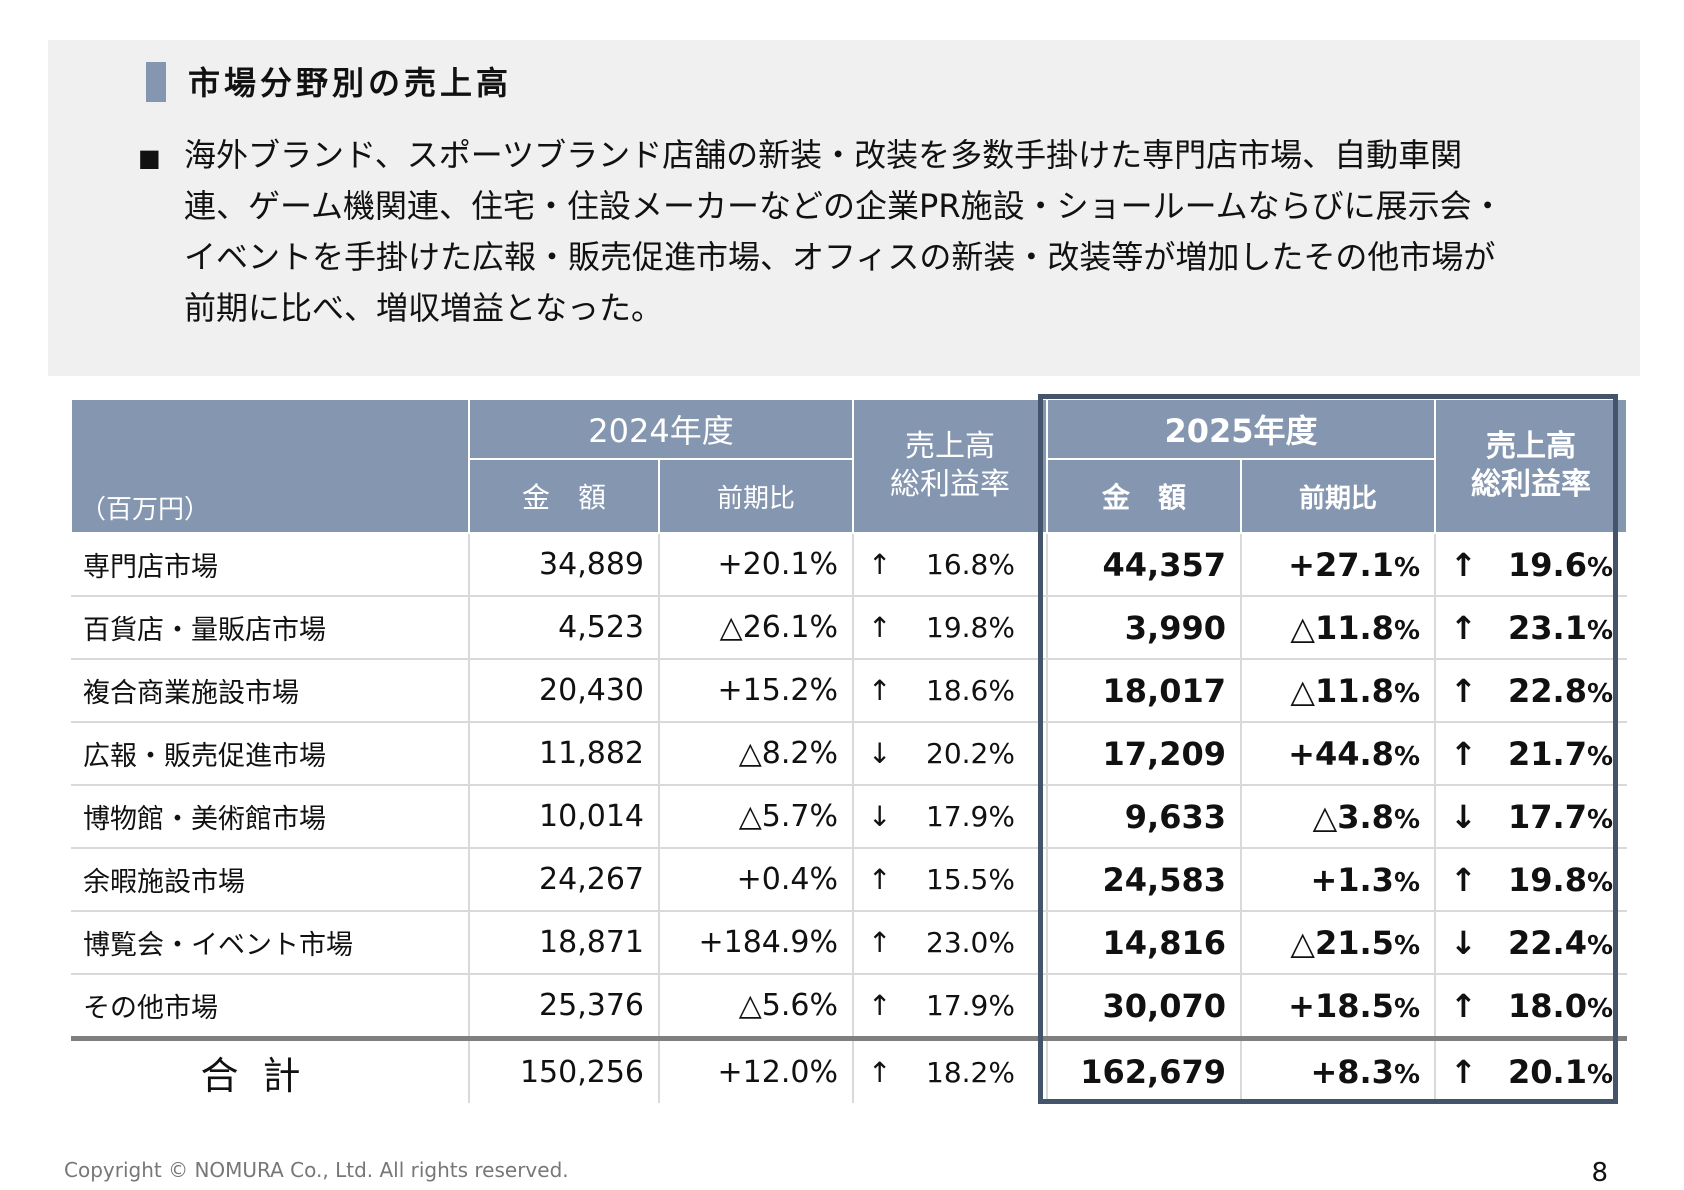 The image size is (1684, 1190). I want to click on gross-margin-value: 16.8%, so click(970, 564).